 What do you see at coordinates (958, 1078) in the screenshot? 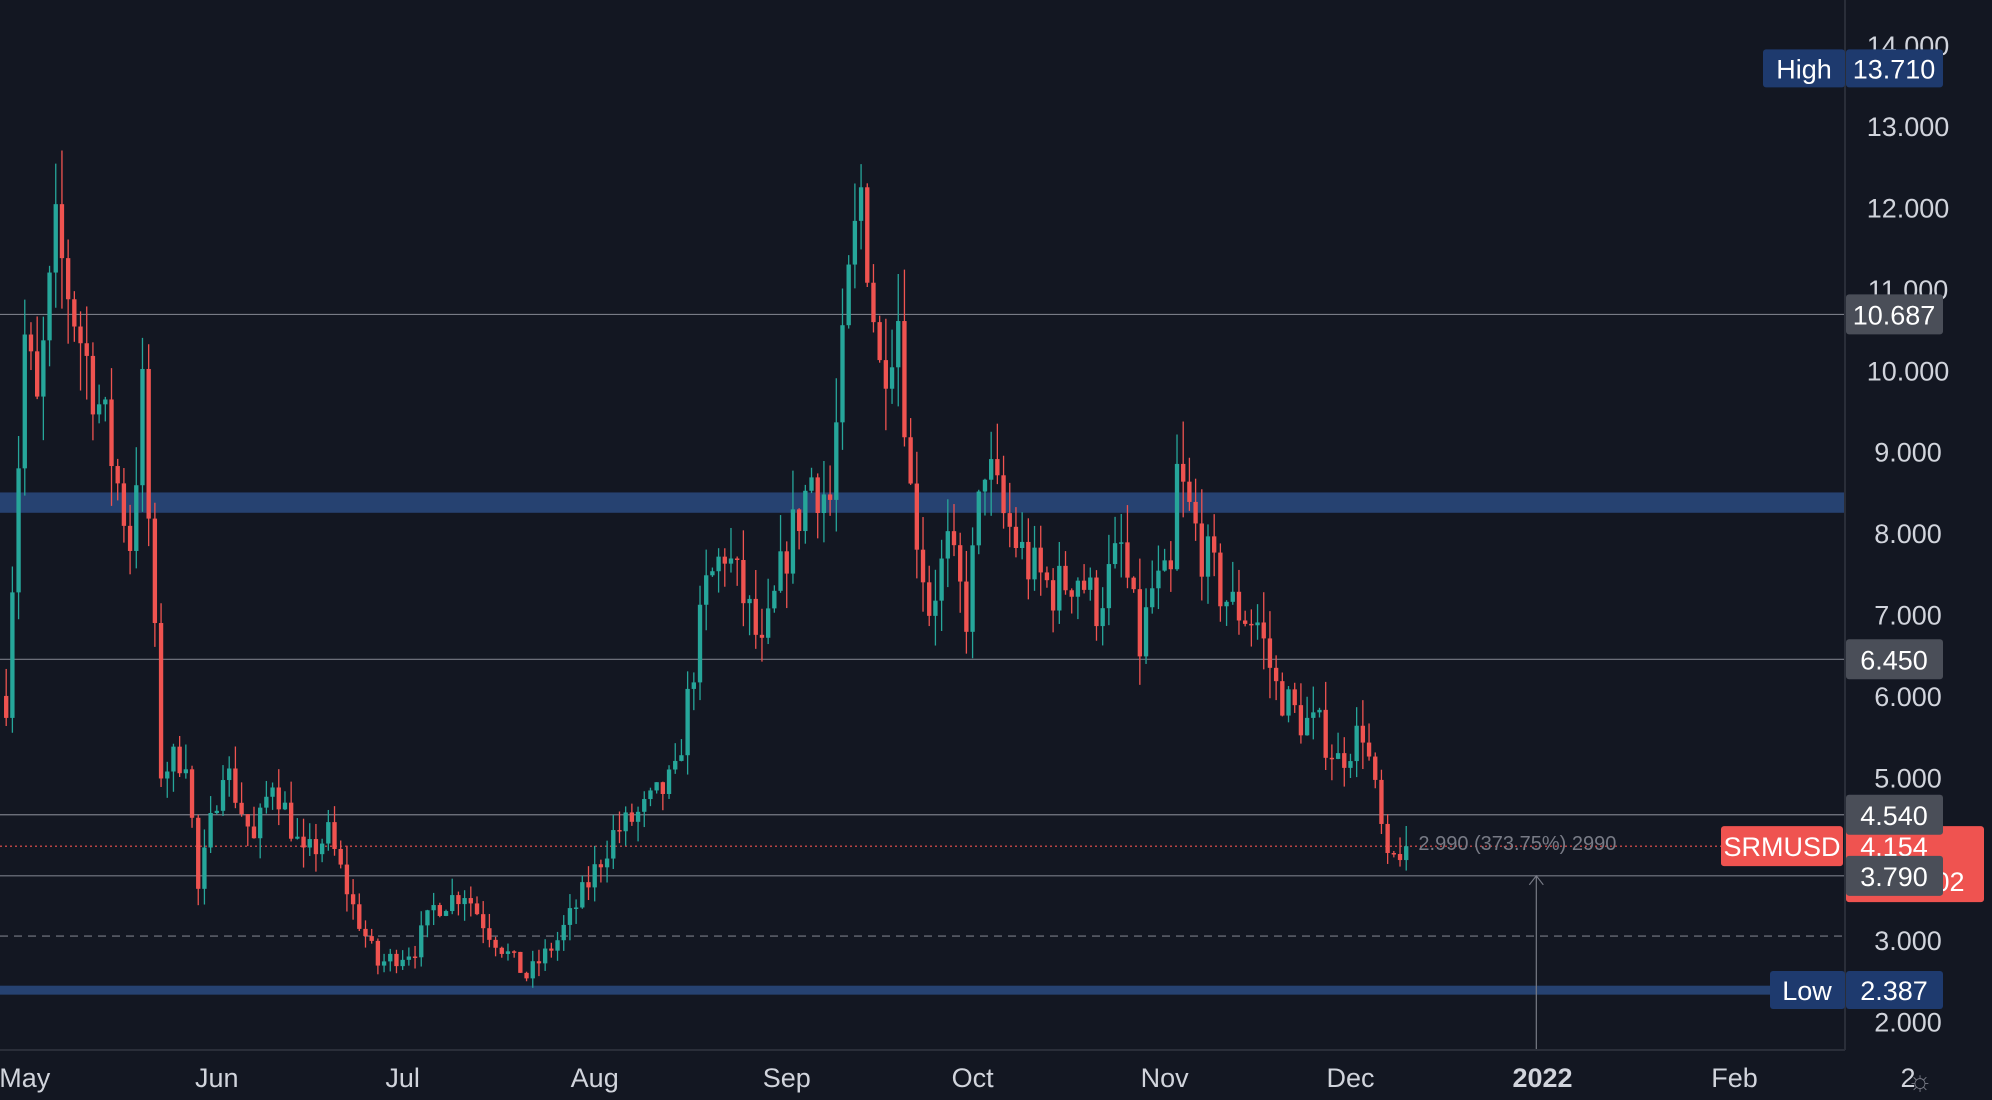
I see `time-axis: May Jun Jul Aug Sep Oct Nov Dec 2022 Feb 2` at bounding box center [958, 1078].